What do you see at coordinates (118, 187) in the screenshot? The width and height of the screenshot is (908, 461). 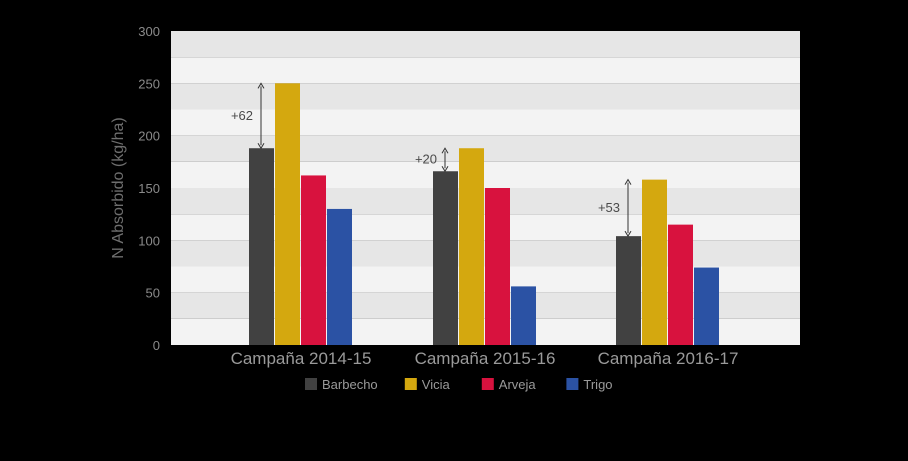 I see `y-axis-label: N Absorbido (kg/ha)` at bounding box center [118, 187].